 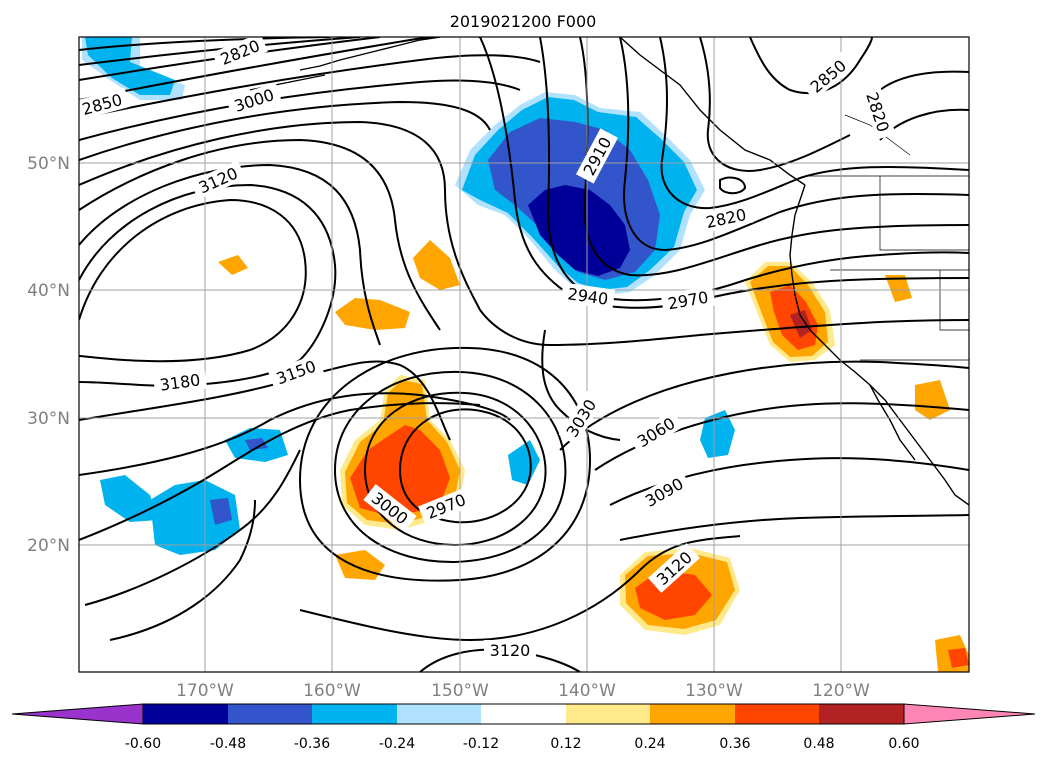 What do you see at coordinates (524, 462) in the screenshot?
I see `shade-ec-cyan2` at bounding box center [524, 462].